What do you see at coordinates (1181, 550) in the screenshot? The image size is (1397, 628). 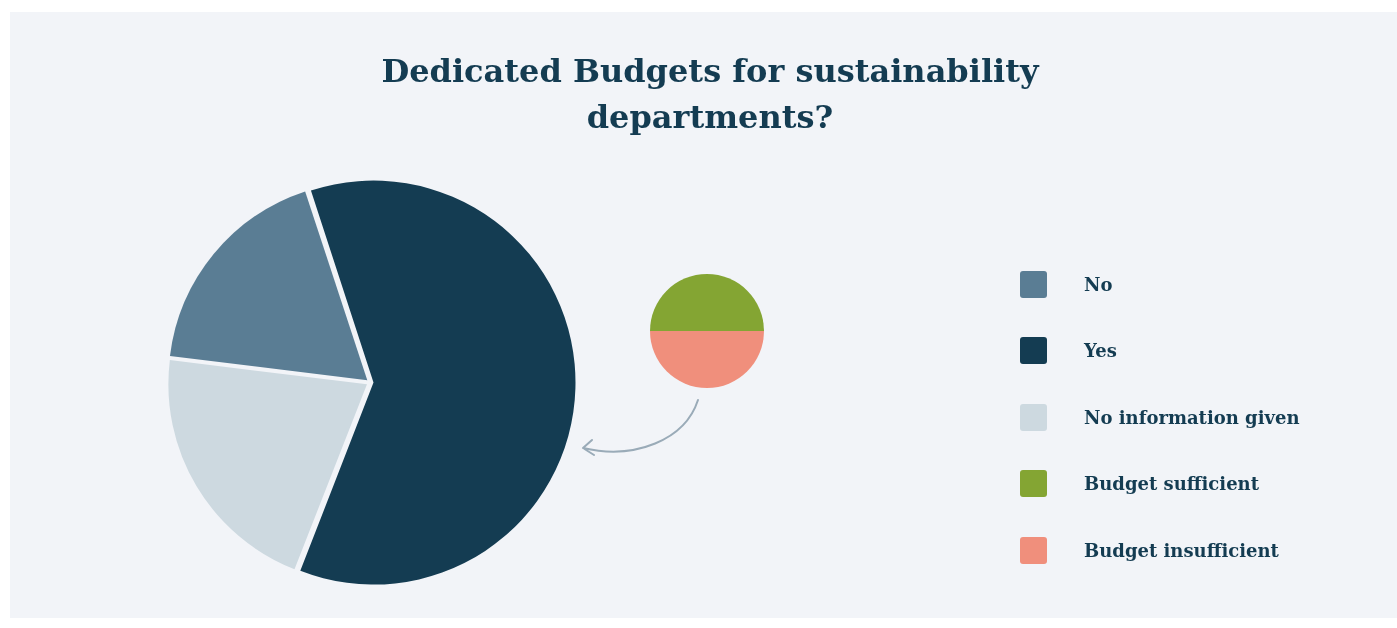 I see `legend-label: Budget insufficient` at bounding box center [1181, 550].